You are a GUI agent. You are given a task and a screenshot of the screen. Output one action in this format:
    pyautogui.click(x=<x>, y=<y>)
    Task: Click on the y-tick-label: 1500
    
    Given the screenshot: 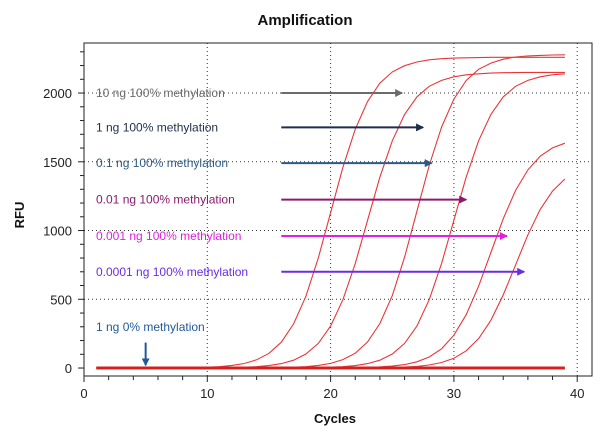 What is the action you would take?
    pyautogui.click(x=57, y=162)
    